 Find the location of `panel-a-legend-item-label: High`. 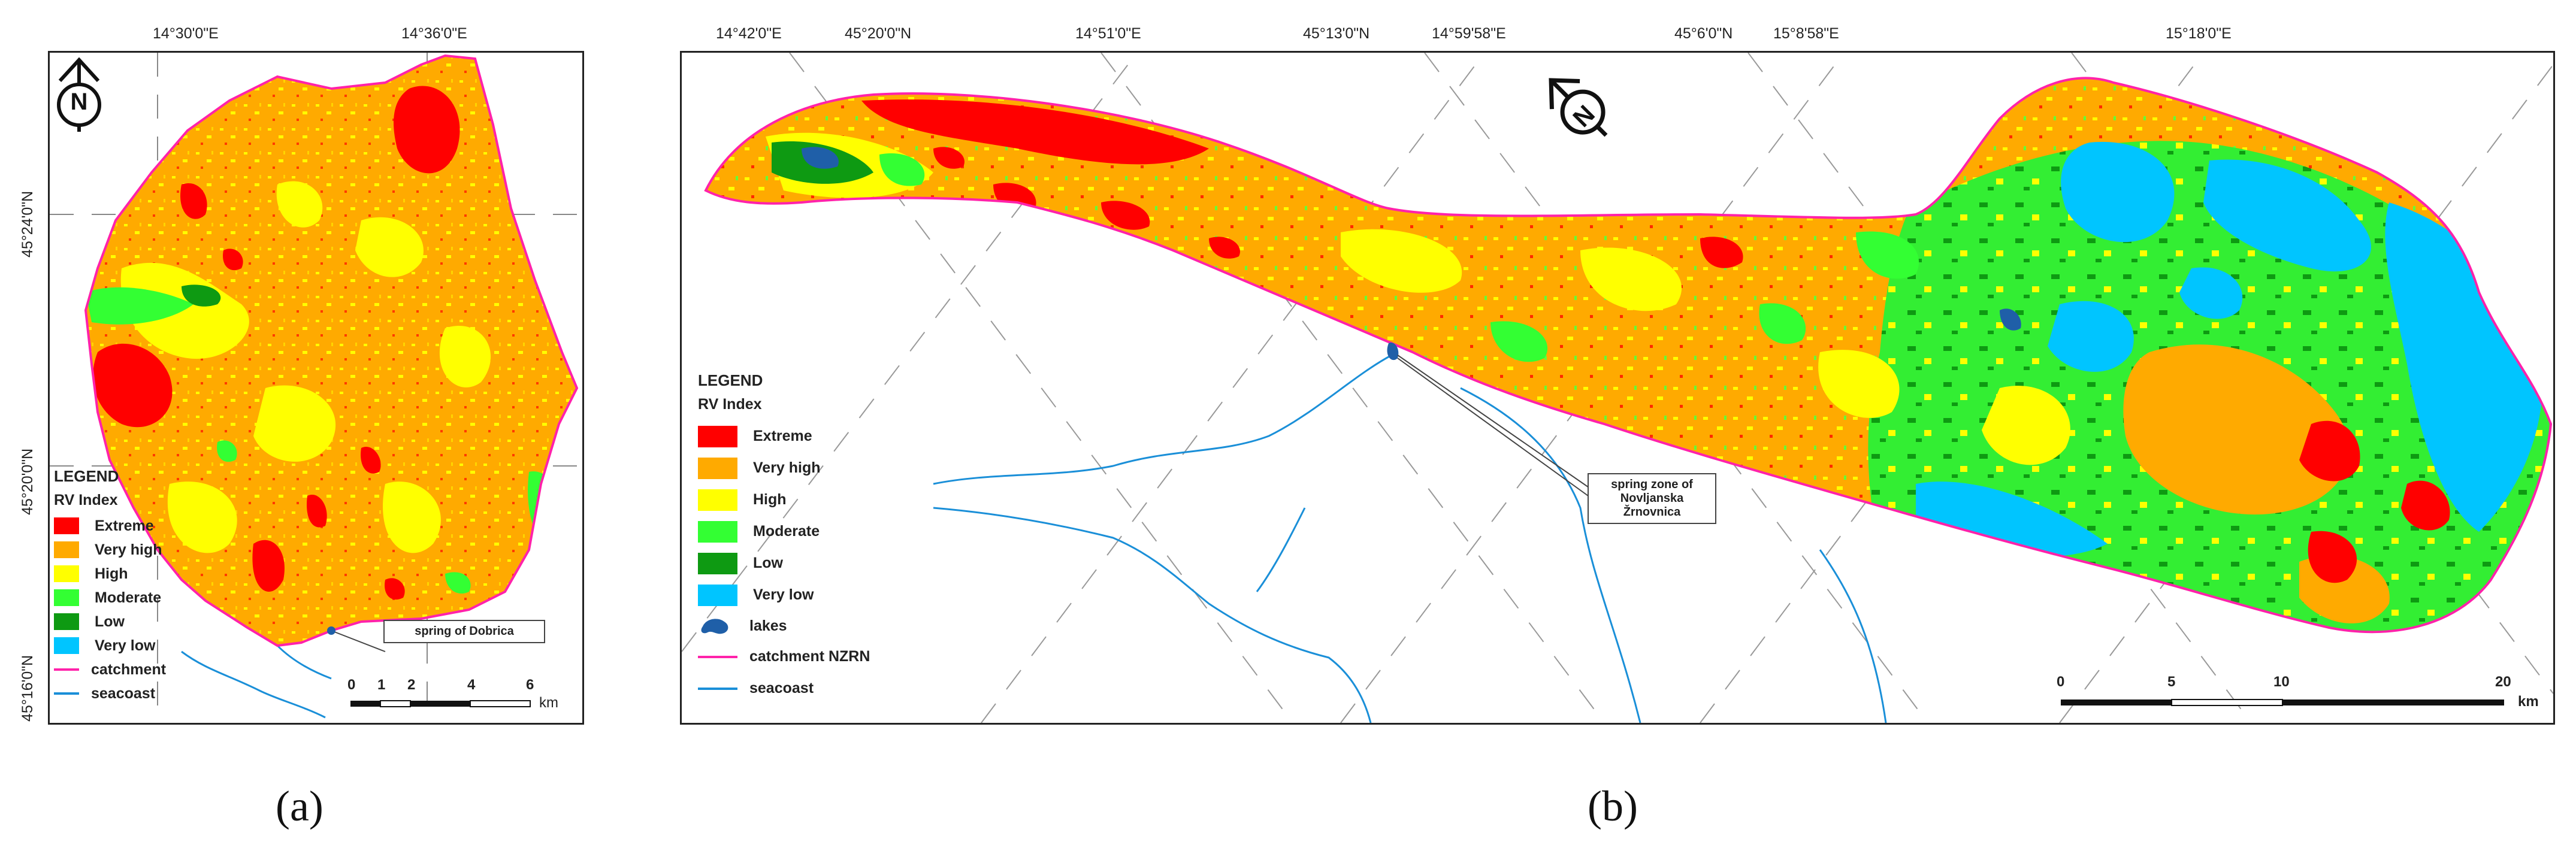

panel-a-legend-item-label: High is located at coordinates (111, 574).